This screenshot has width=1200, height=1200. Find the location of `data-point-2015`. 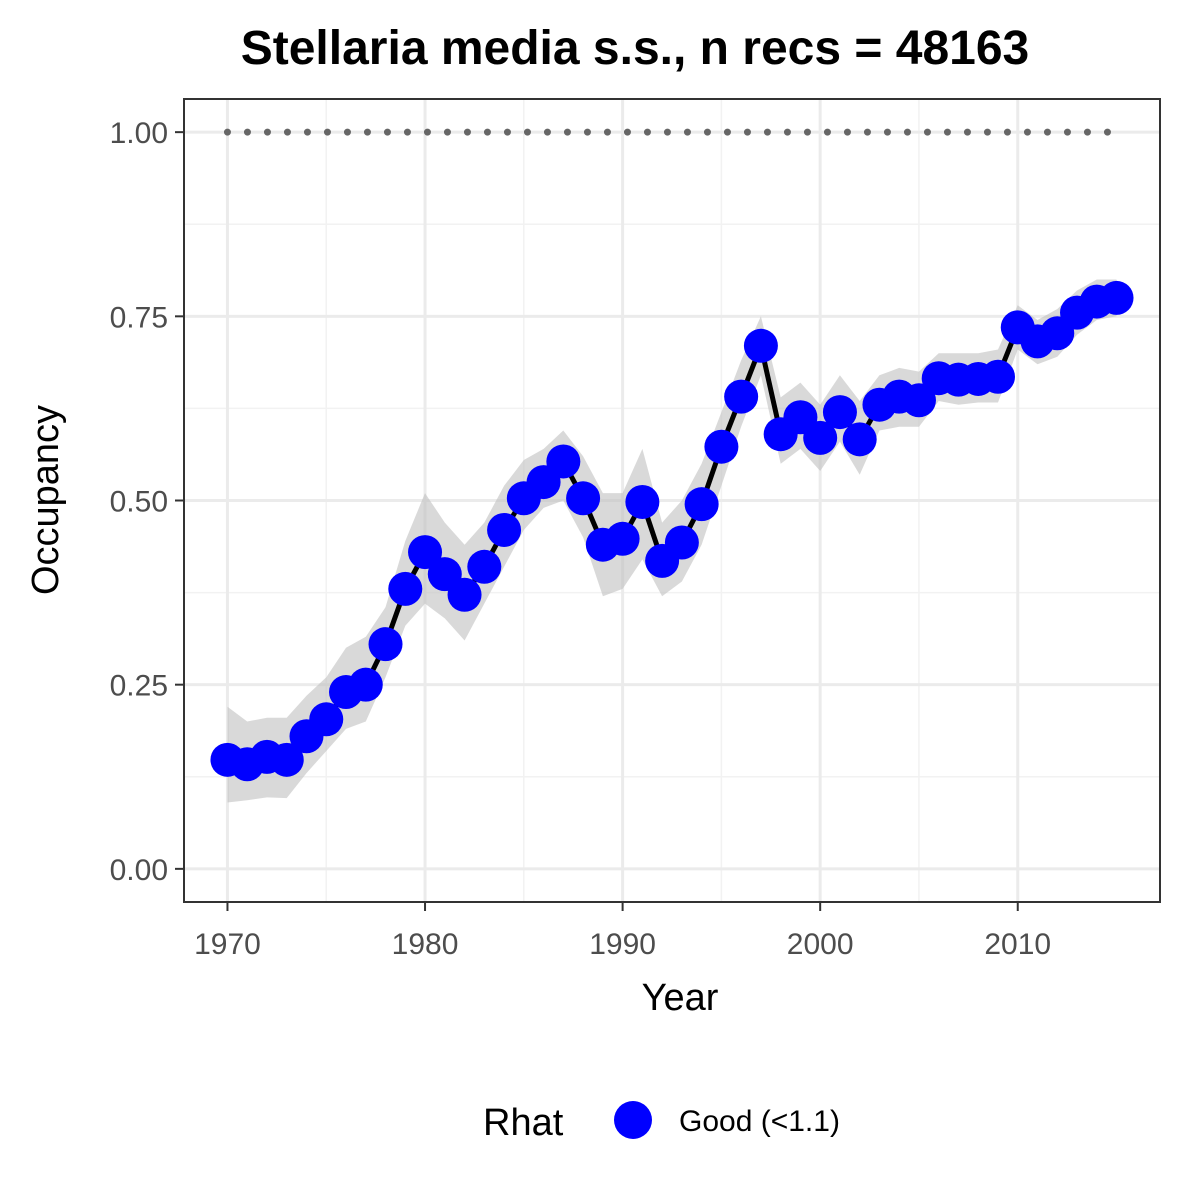

data-point-2015 is located at coordinates (1116, 297).